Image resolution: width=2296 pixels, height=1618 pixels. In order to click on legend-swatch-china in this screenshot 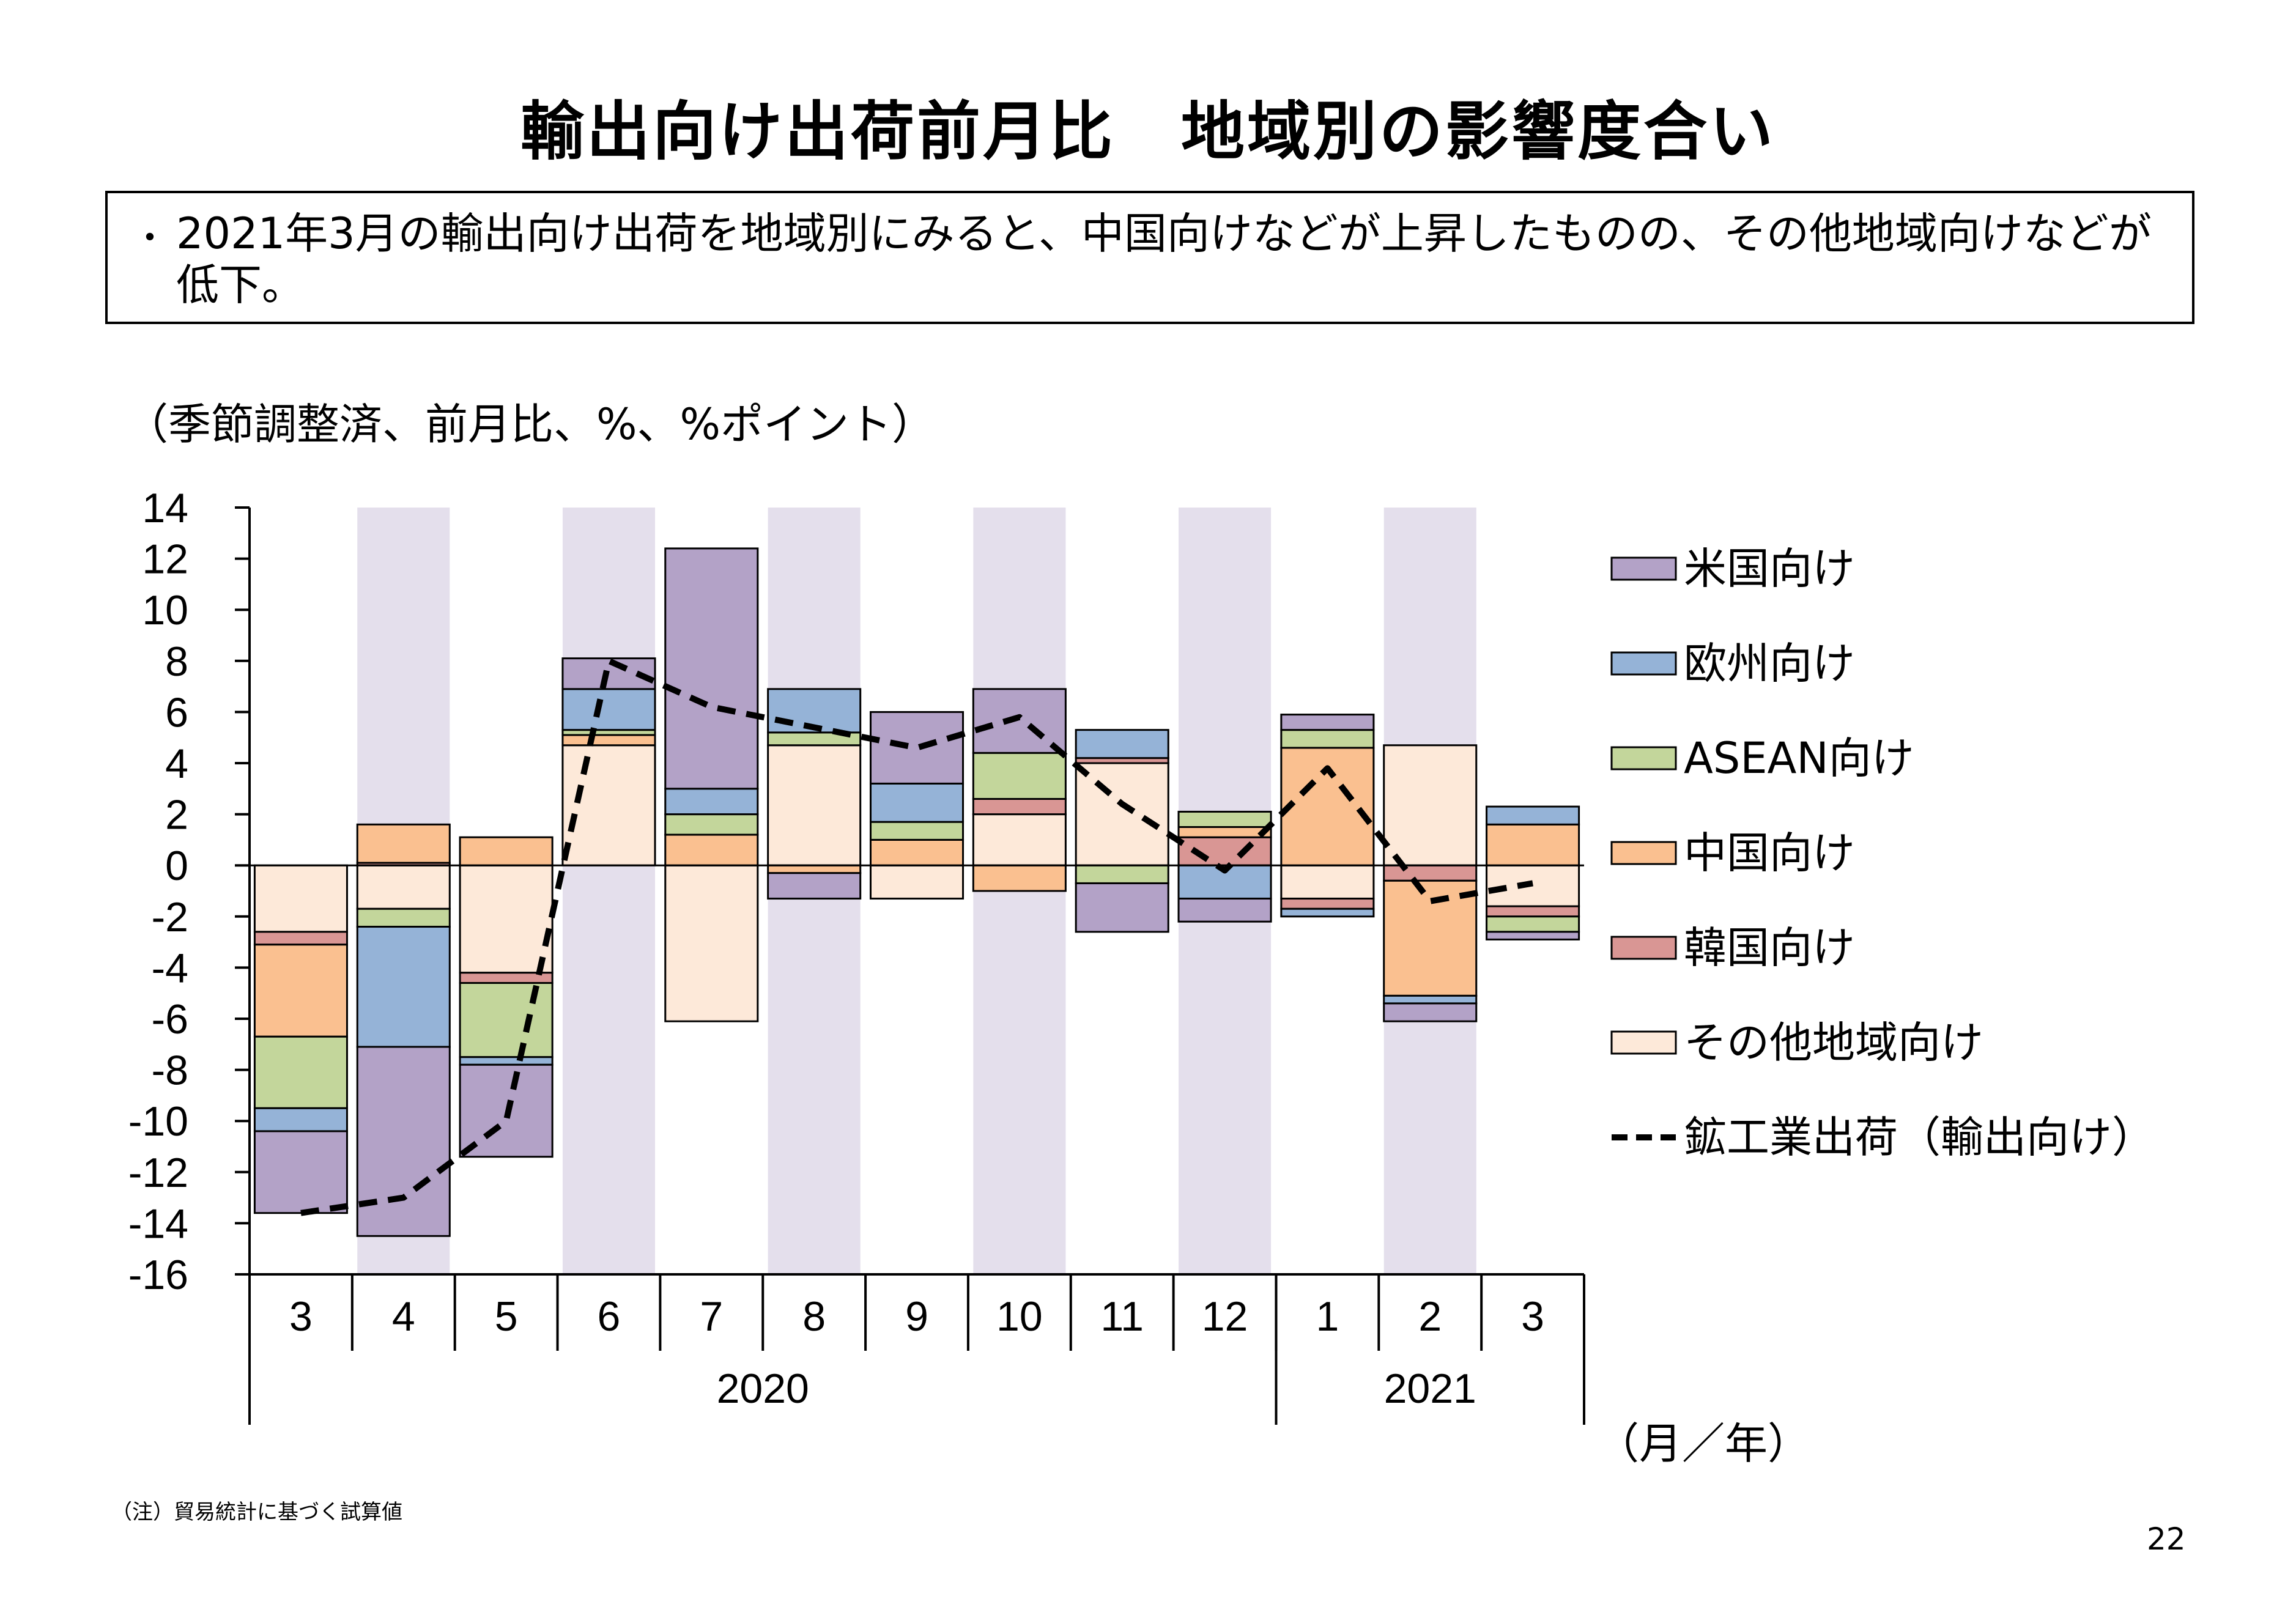, I will do `click(1643, 853)`.